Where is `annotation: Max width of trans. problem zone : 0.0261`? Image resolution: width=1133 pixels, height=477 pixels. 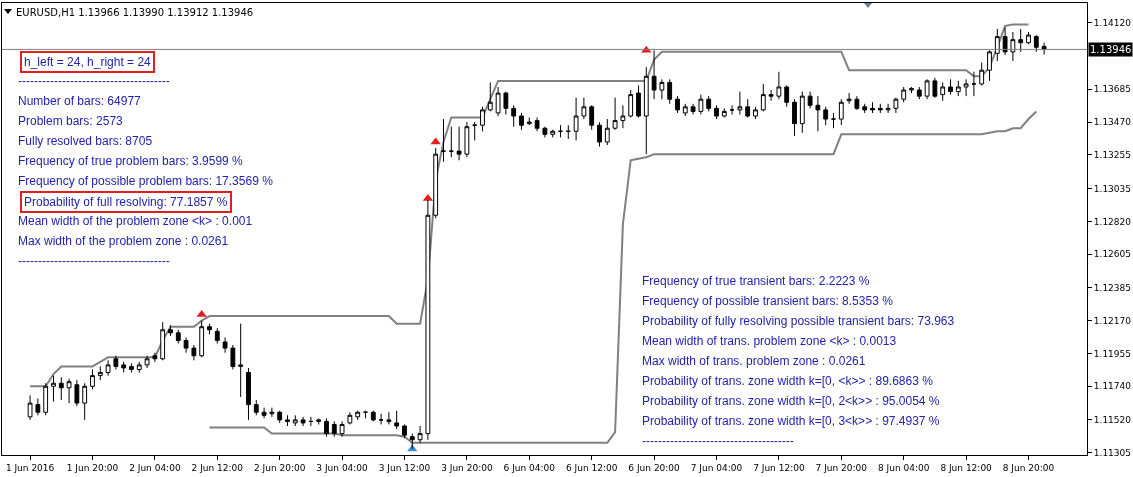 annotation: Max width of trans. problem zone : 0.0261 is located at coordinates (754, 361).